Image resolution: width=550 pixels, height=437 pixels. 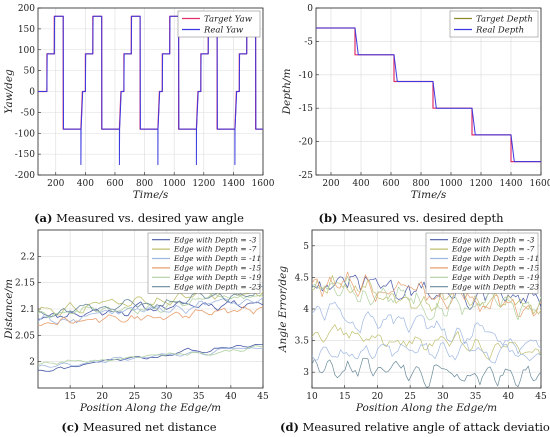 What do you see at coordinates (223, 30) in the screenshot?
I see `legend-label: Real Yaw` at bounding box center [223, 30].